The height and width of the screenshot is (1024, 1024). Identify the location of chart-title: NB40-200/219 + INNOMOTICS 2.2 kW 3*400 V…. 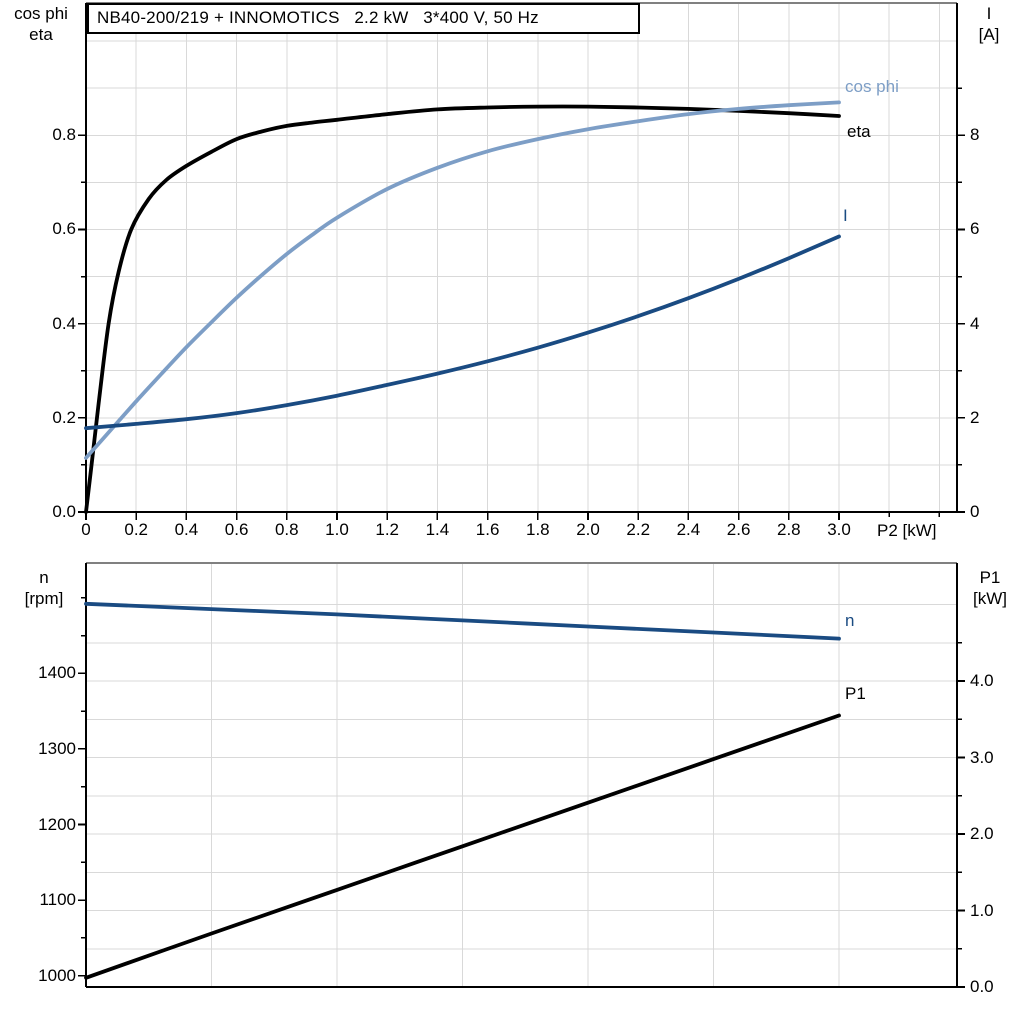
(363, 18).